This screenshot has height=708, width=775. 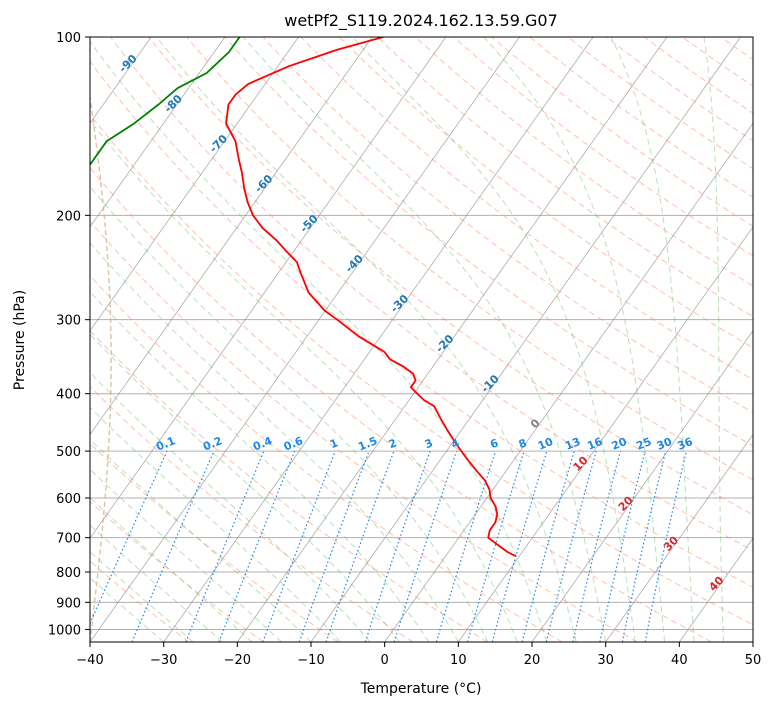 I want to click on mixing-ratio-label: 2, so click(x=393, y=443).